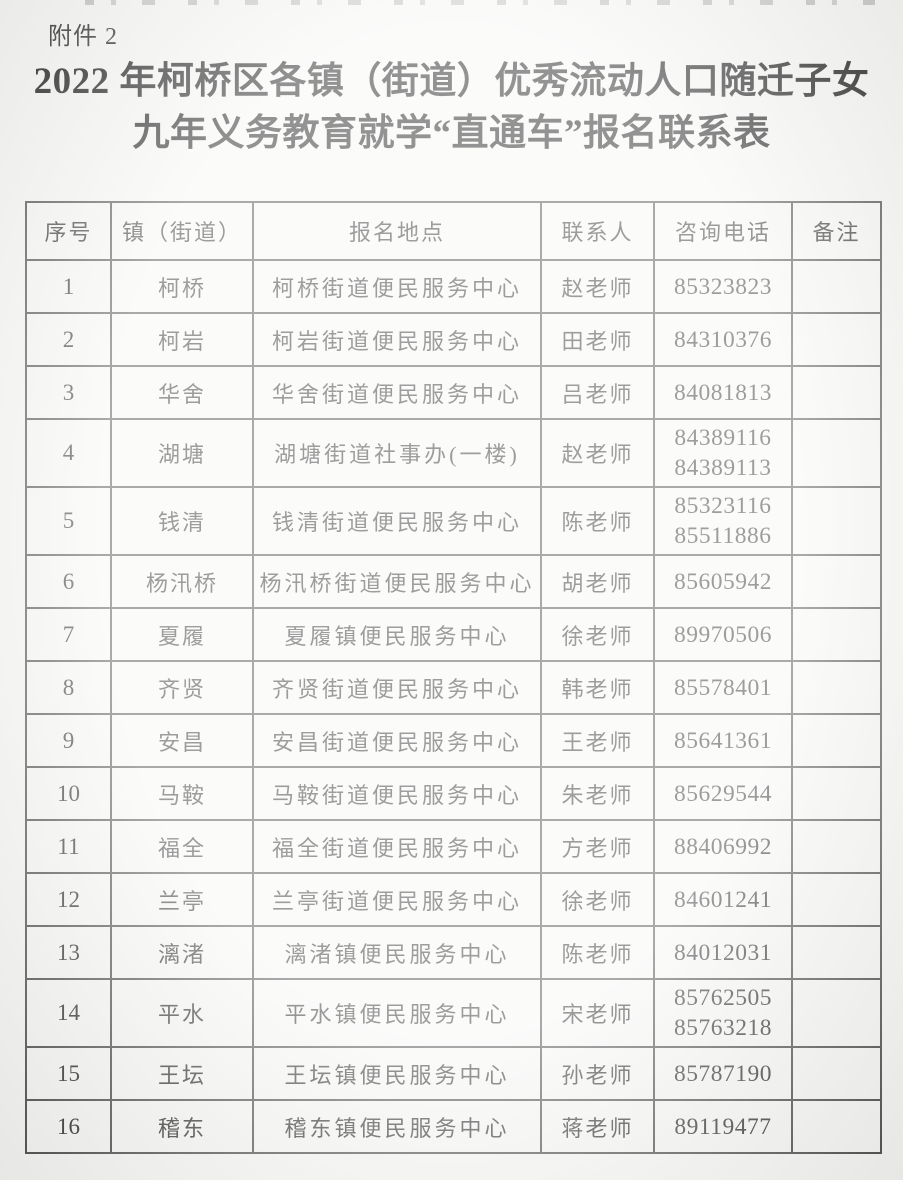 The width and height of the screenshot is (903, 1180). Describe the element at coordinates (451, 81) in the screenshot. I see `page-title-line1: 2022 年柯桥区各镇（街道）优秀流动人口随迁子女` at that location.